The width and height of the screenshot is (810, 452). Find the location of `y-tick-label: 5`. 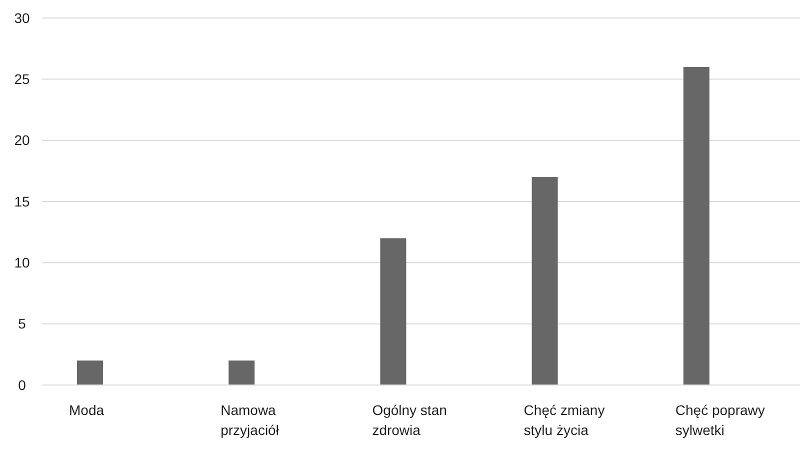

y-tick-label: 5 is located at coordinates (22, 324).